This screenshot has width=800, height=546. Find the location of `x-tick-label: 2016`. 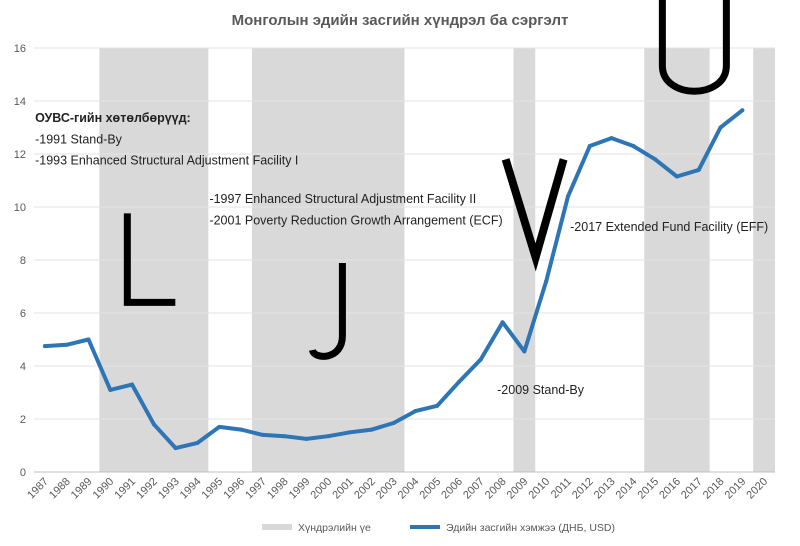

x-tick-label: 2016 is located at coordinates (670, 489).